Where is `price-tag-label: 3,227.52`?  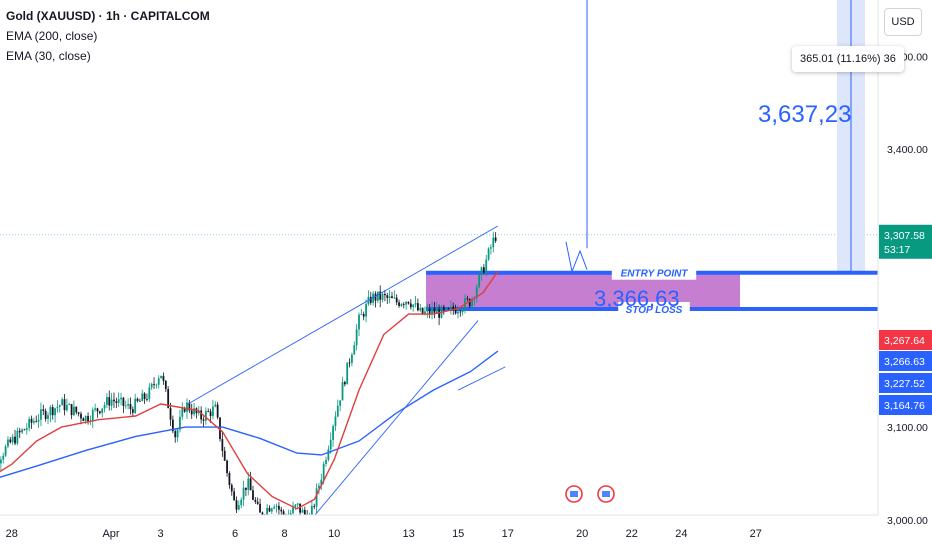 price-tag-label: 3,227.52 is located at coordinates (904, 384).